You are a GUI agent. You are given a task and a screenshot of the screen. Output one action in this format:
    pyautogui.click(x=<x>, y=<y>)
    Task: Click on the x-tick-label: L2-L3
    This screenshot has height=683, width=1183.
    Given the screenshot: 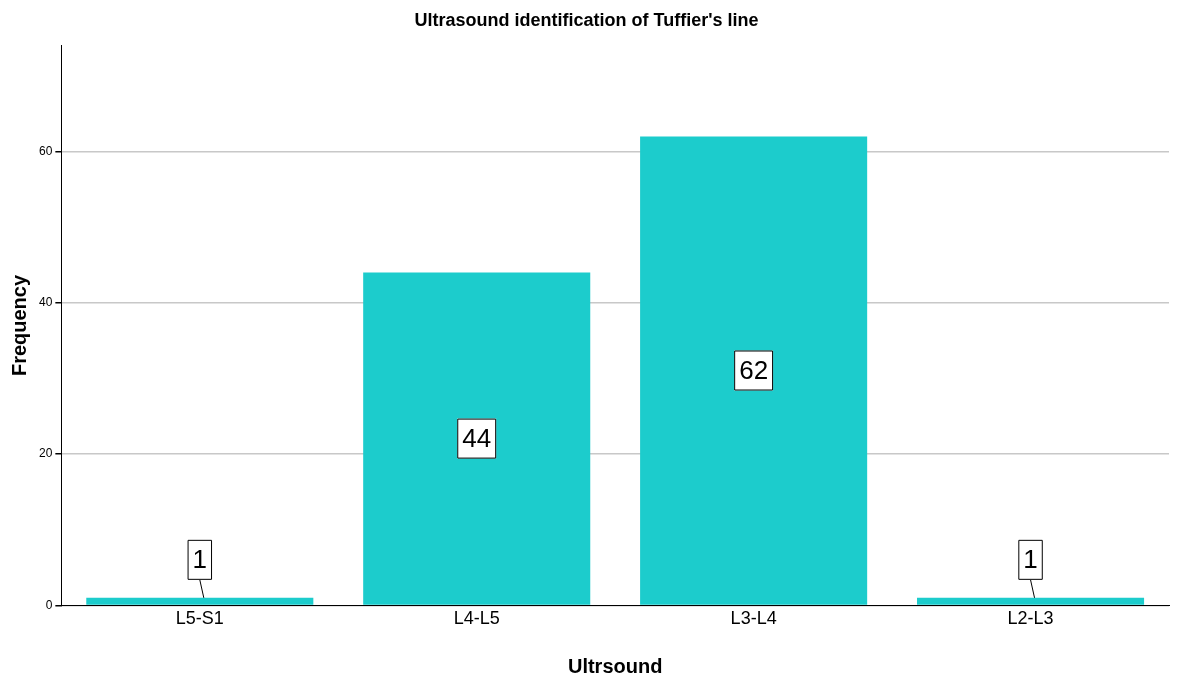 What is the action you would take?
    pyautogui.click(x=1030, y=618)
    